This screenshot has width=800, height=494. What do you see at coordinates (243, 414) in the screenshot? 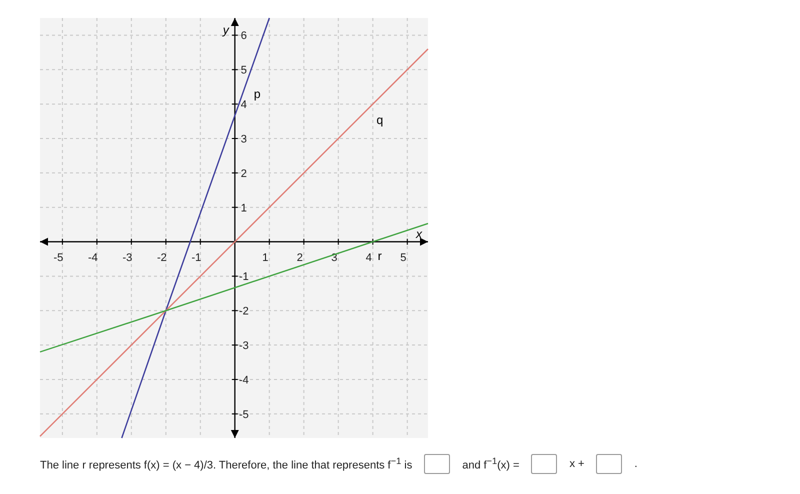
I see `y-tick-label: -5` at bounding box center [243, 414].